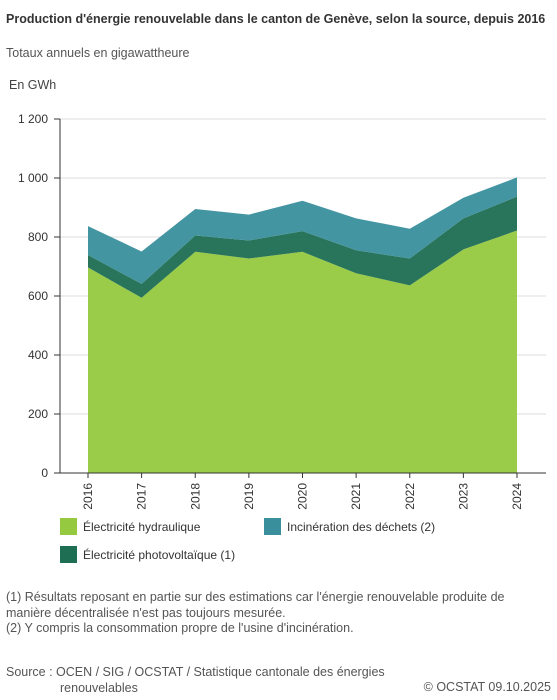 The height and width of the screenshot is (700, 557). What do you see at coordinates (142, 526) in the screenshot?
I see `legend-label-hydraulique: Électricité hydraulique` at bounding box center [142, 526].